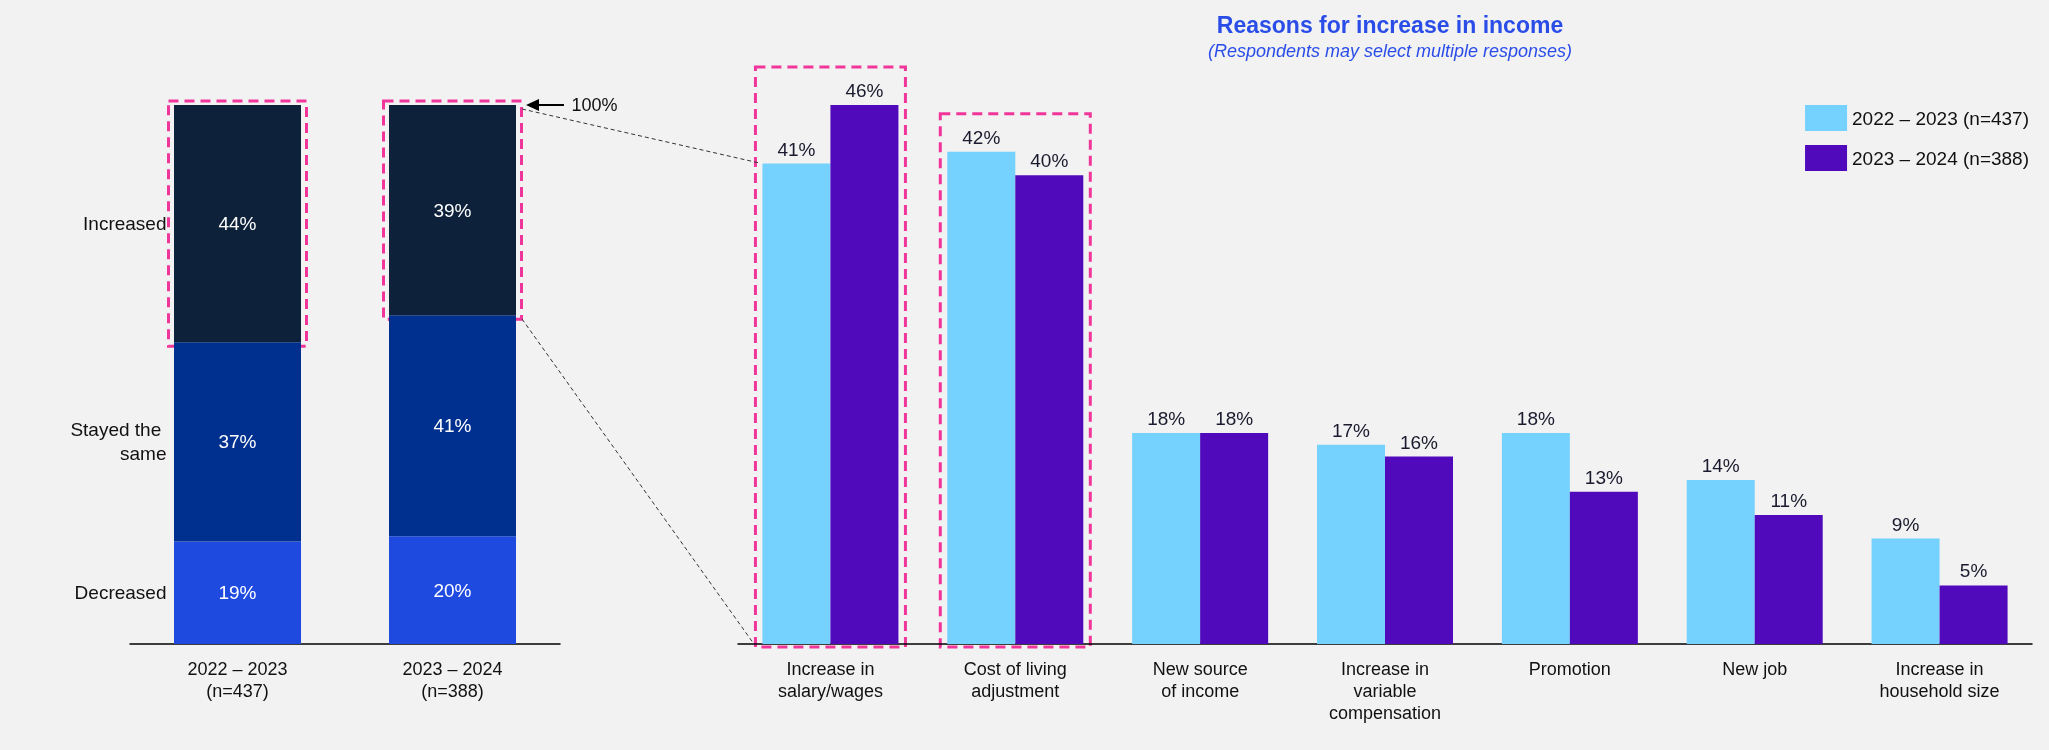 The image size is (2049, 750). I want to click on data-label: 20%, so click(452, 590).